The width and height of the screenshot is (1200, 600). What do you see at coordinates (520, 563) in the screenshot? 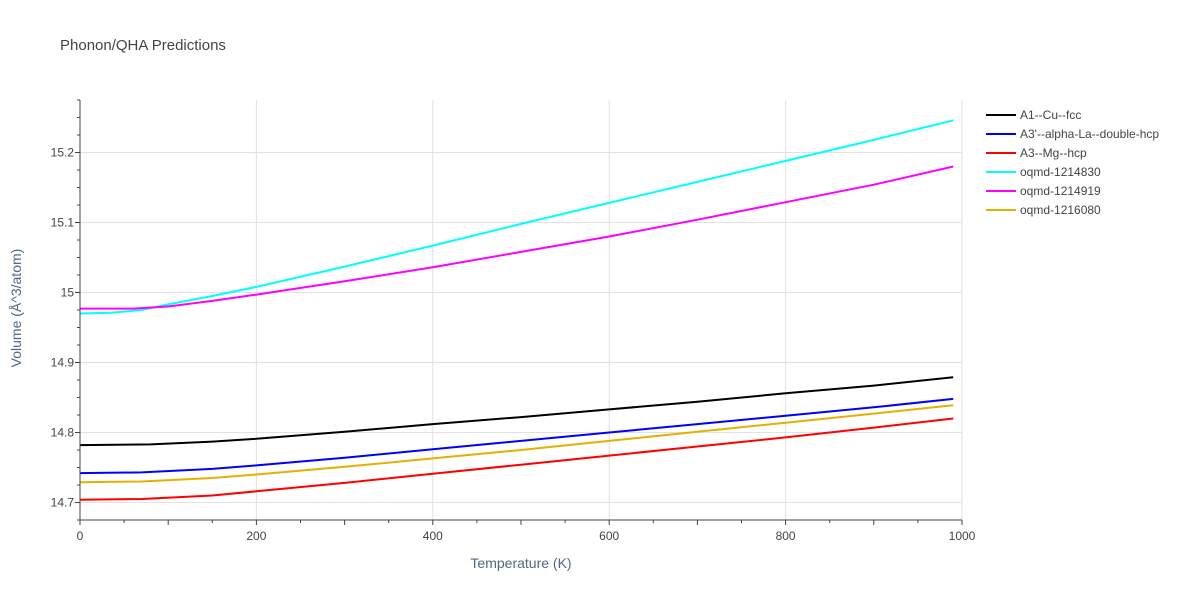
I see `x-axis-title: Temperature (K)` at bounding box center [520, 563].